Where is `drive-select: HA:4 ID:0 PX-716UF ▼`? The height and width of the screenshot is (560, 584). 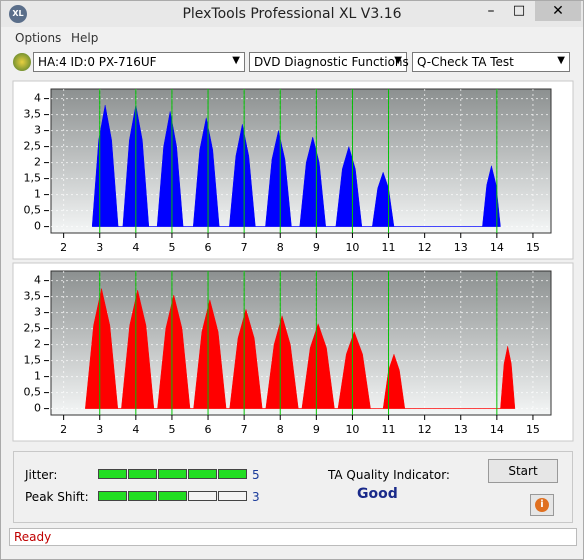 drive-select: HA:4 ID:0 PX-716UF ▼ is located at coordinates (139, 62).